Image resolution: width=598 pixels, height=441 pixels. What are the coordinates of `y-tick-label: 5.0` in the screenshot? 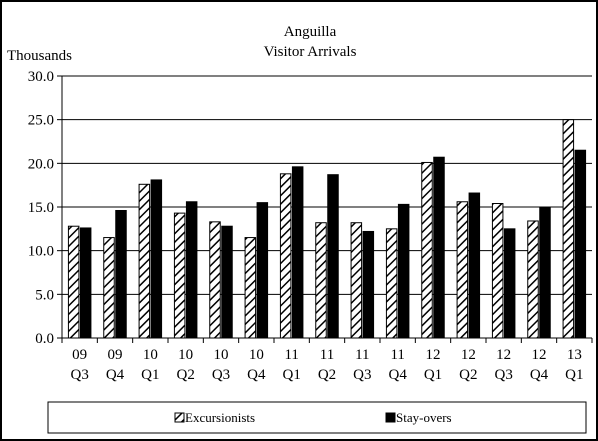 It's located at (44, 295).